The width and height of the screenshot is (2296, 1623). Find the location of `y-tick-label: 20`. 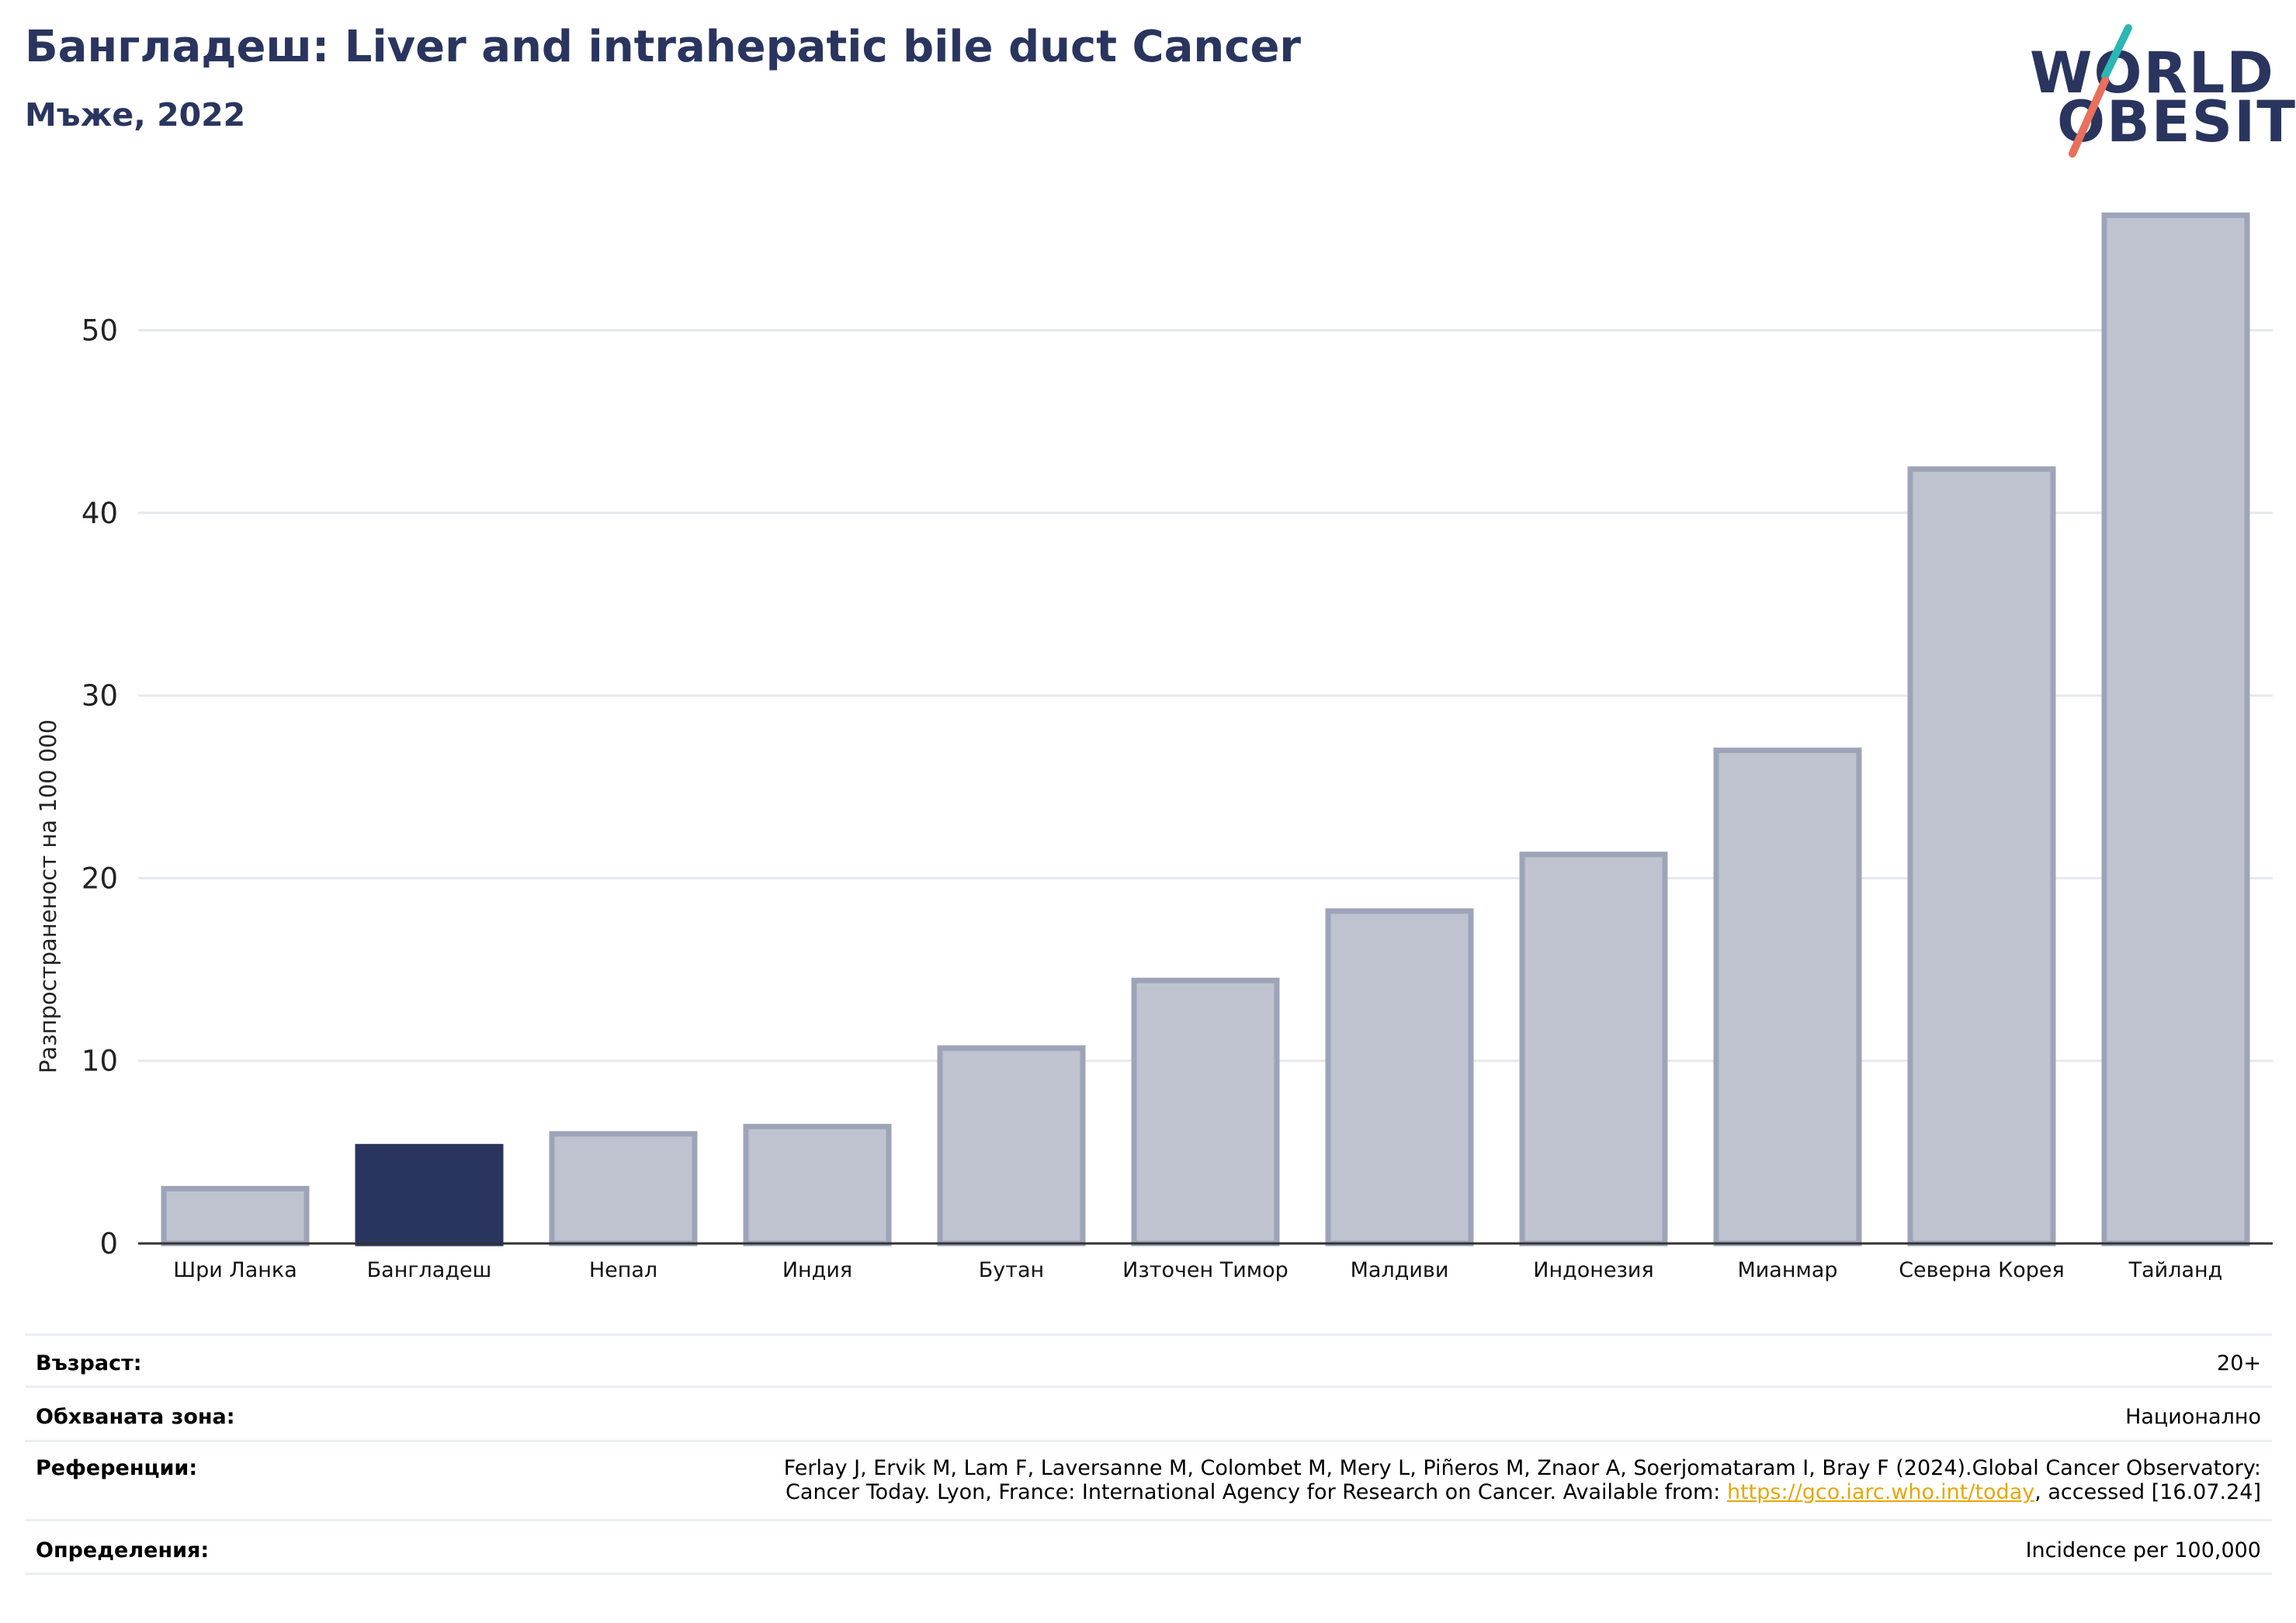

y-tick-label: 20 is located at coordinates (100, 878).